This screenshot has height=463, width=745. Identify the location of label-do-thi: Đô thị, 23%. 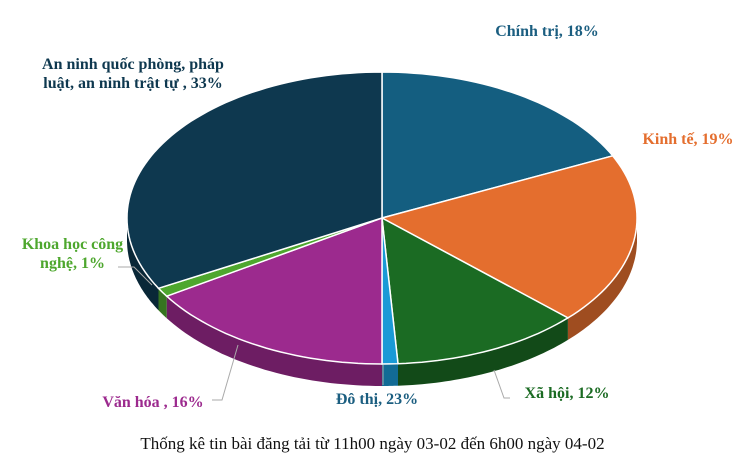
(377, 399).